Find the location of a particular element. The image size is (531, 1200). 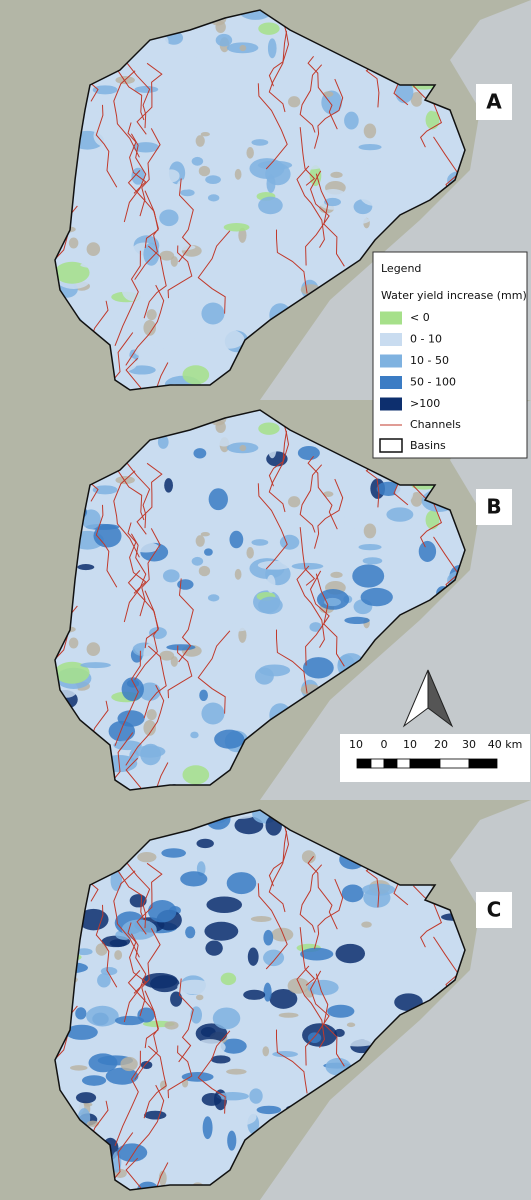

scale-label: 40 km is located at coordinates (505, 744).